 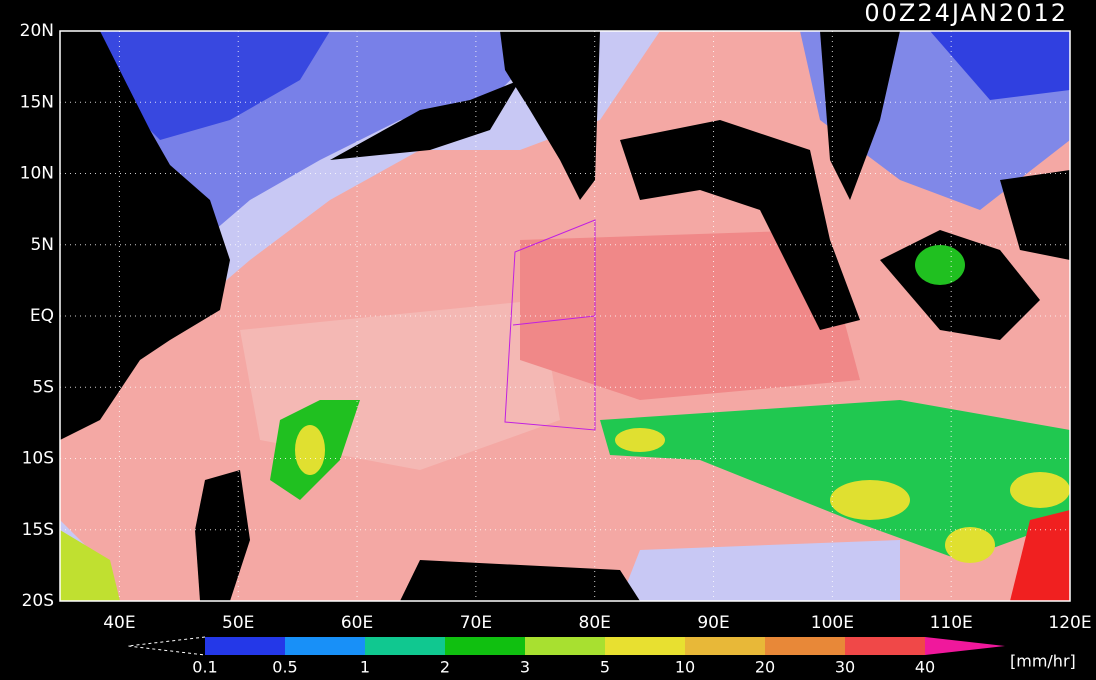 What do you see at coordinates (43, 387) in the screenshot?
I see `lat-label: 5S` at bounding box center [43, 387].